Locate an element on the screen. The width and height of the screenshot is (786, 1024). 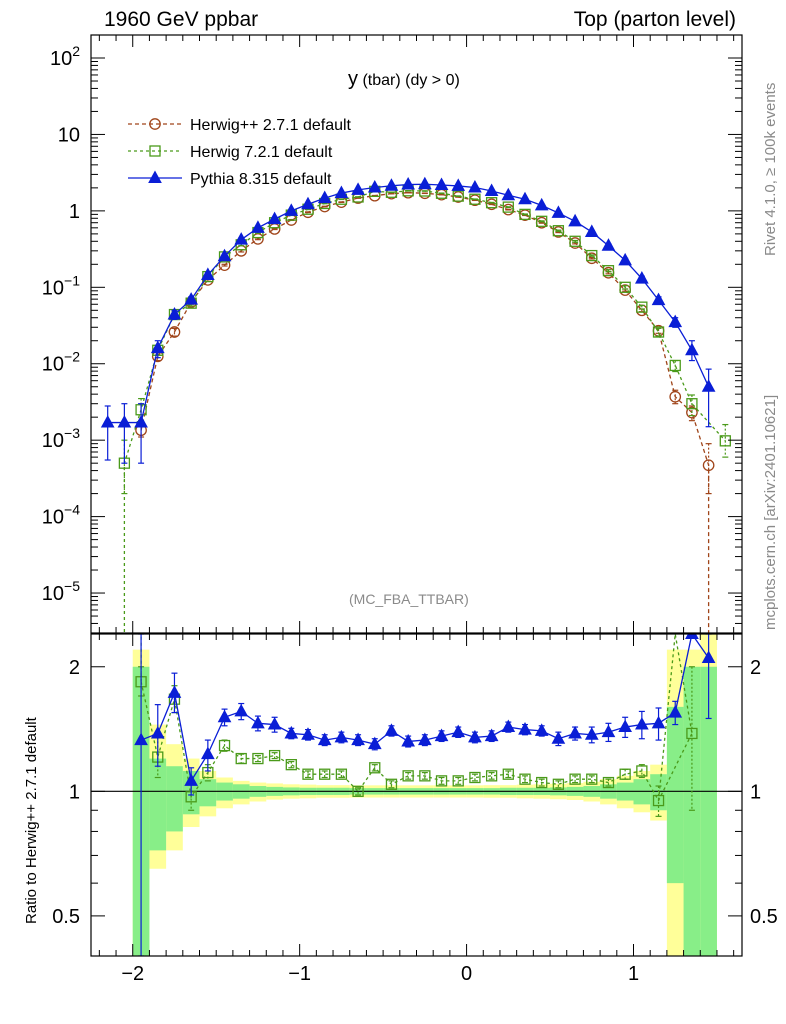
rivet-version-label: Rivet 4.1.0, ≥ 100k events is located at coordinates (770, 169).